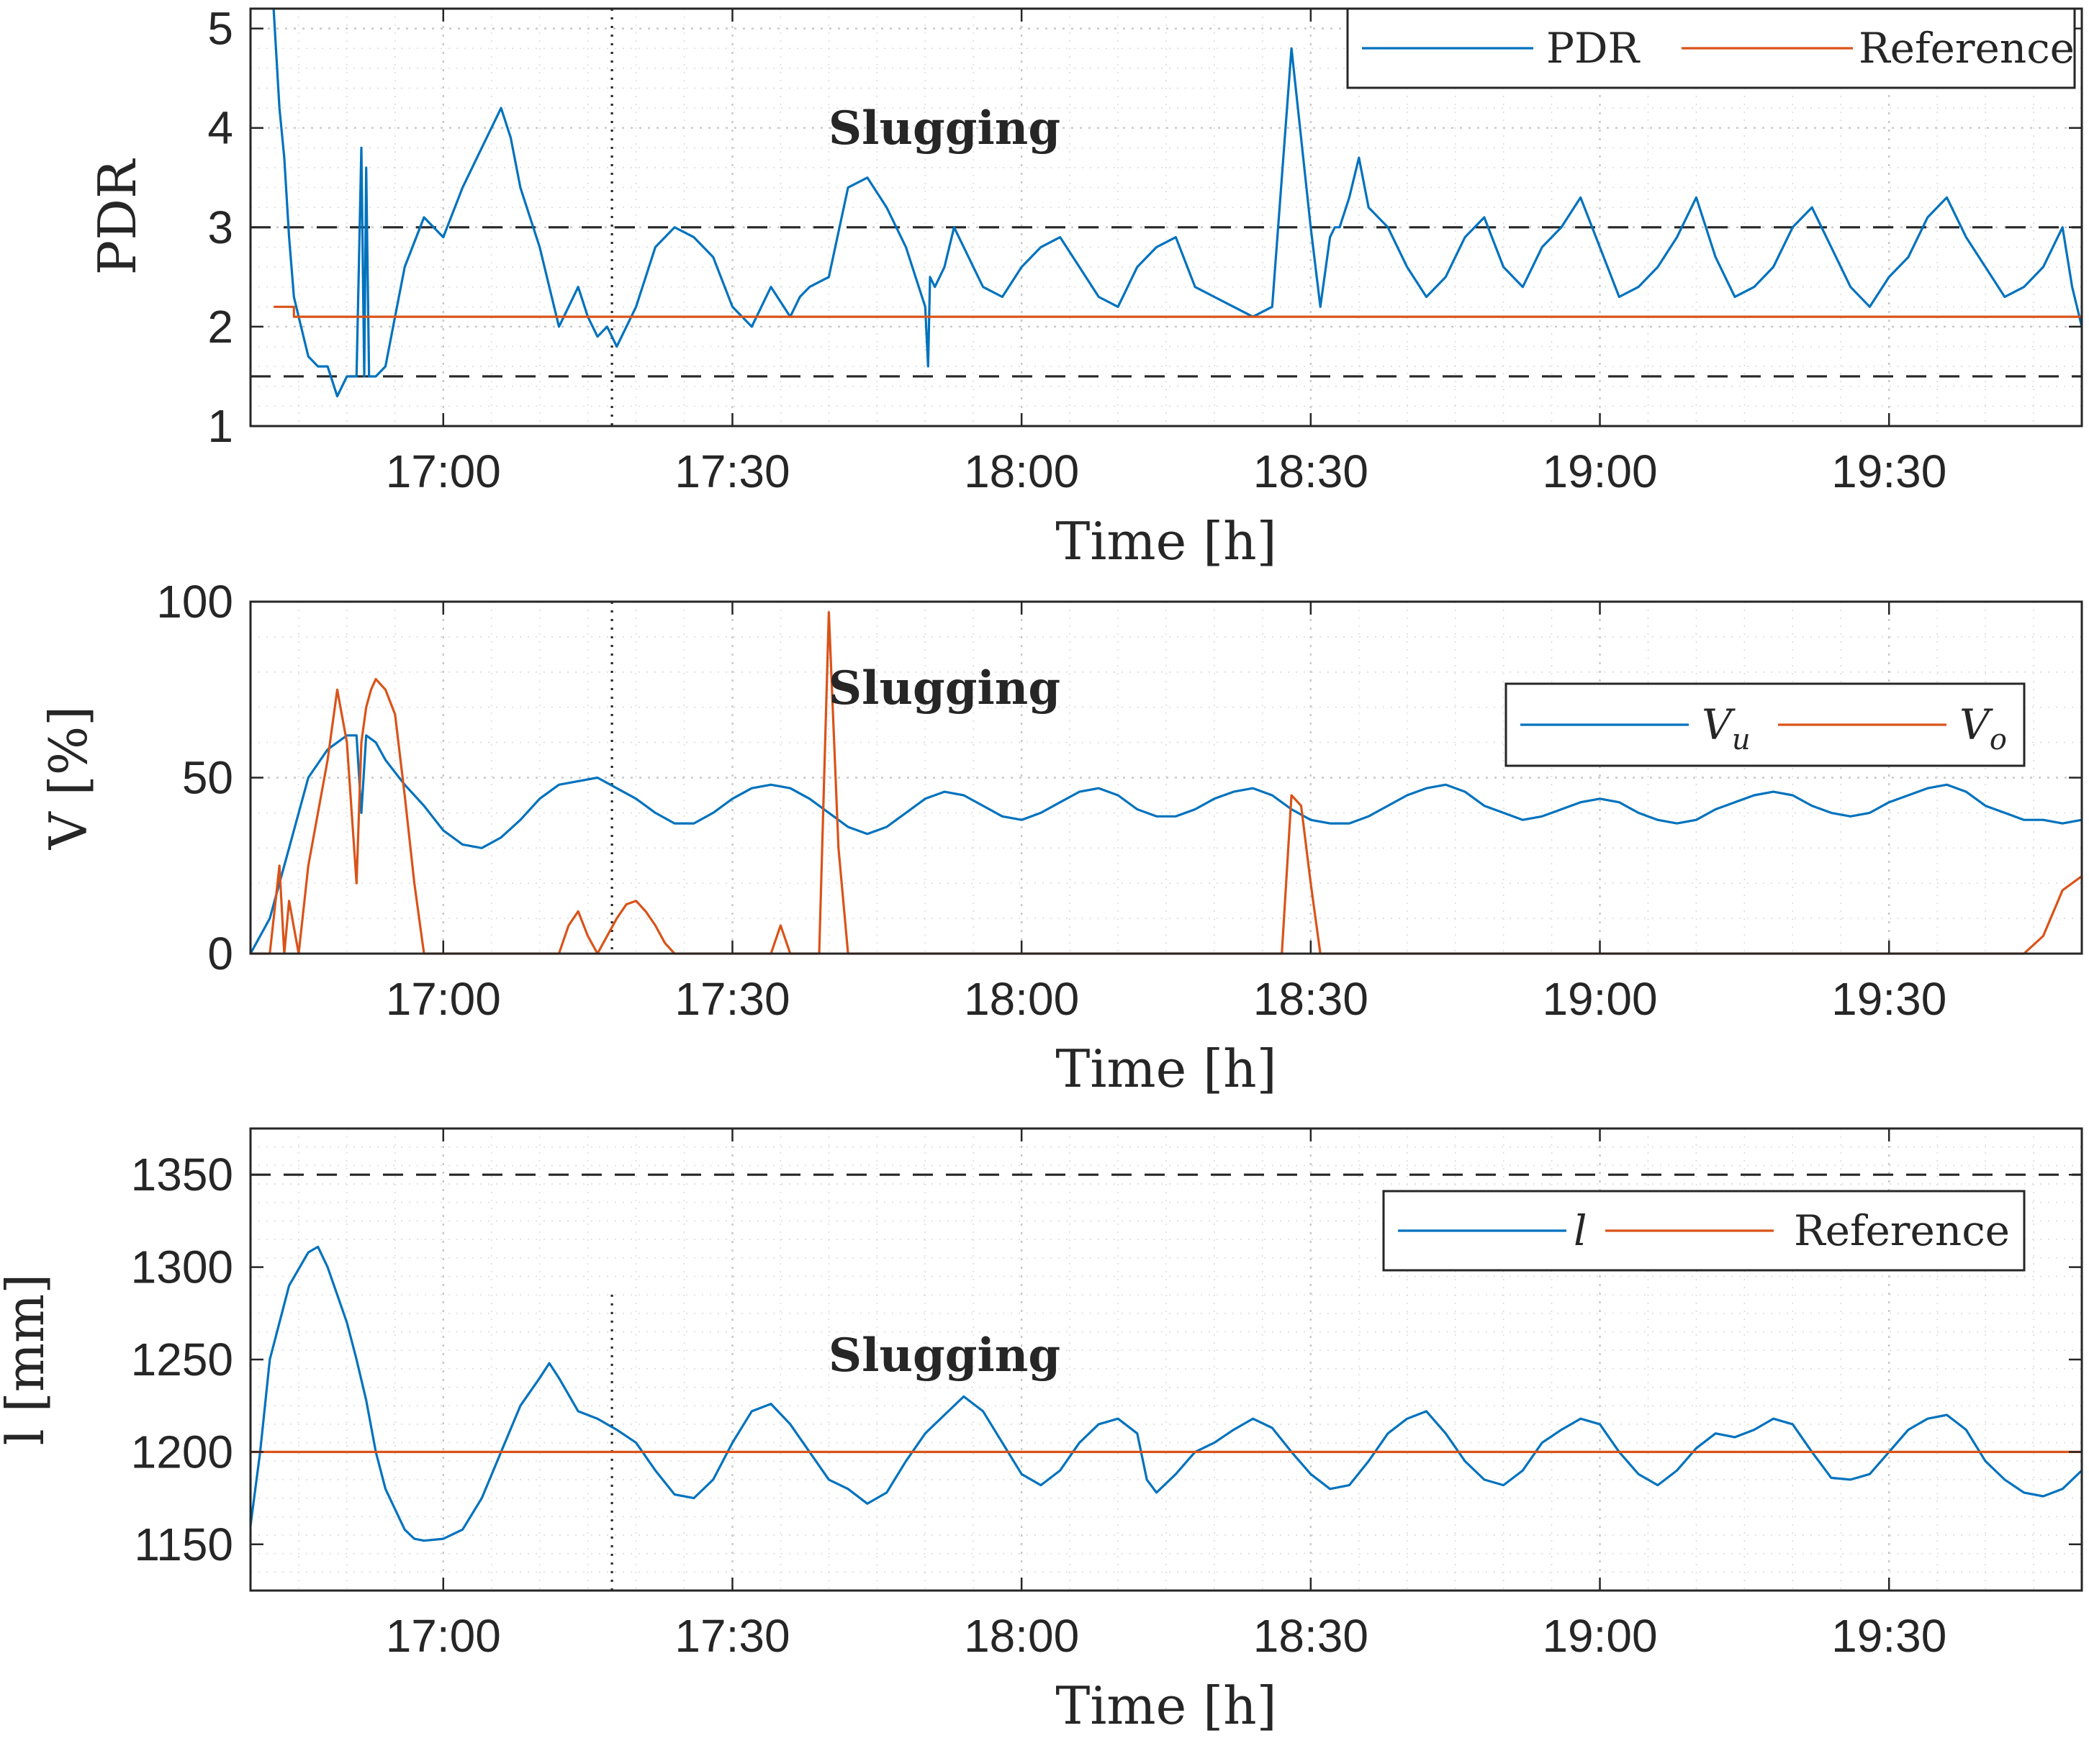 This screenshot has height=1764, width=2089. What do you see at coordinates (1165, 1069) in the screenshot?
I see `valve-x-axis-label: Time [h]` at bounding box center [1165, 1069].